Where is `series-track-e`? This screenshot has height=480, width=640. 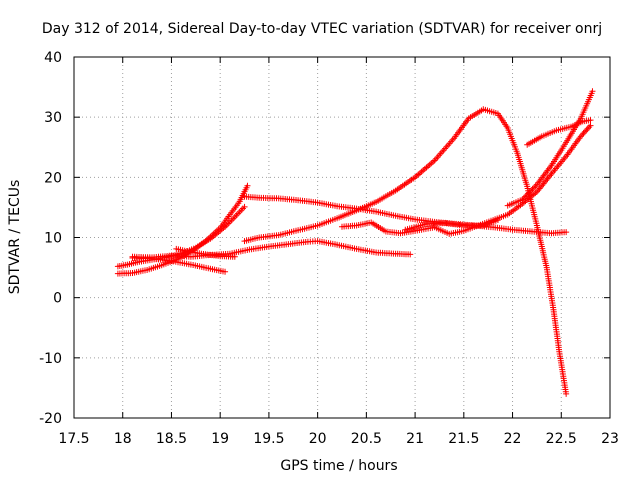
series-track-e is located at coordinates (205, 252).